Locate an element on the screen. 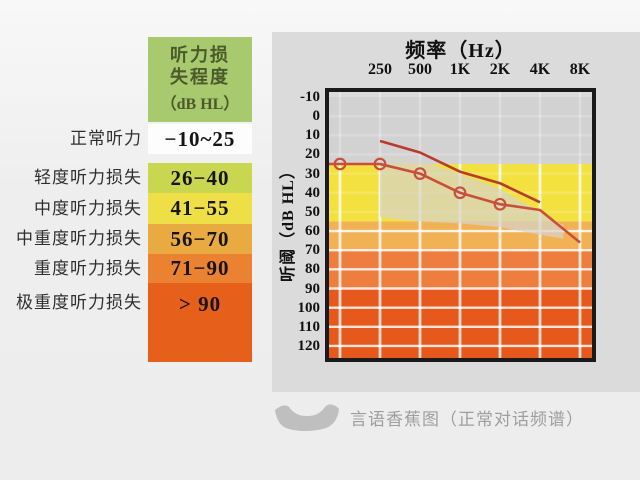  legend-row-value: 41−55 is located at coordinates (200, 208).